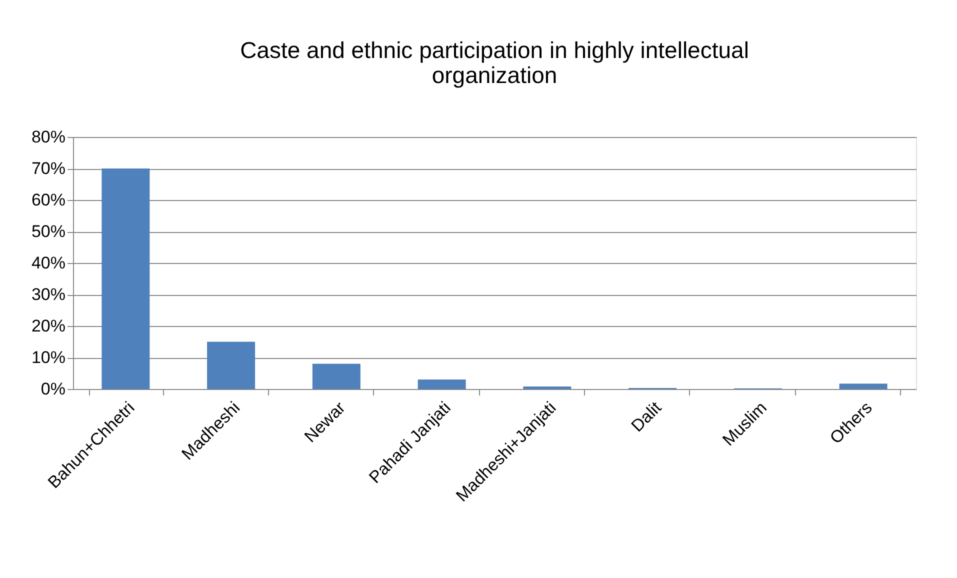 Image resolution: width=957 pixels, height=578 pixels. What do you see at coordinates (48, 357) in the screenshot?
I see `y-tick-label: 10%` at bounding box center [48, 357].